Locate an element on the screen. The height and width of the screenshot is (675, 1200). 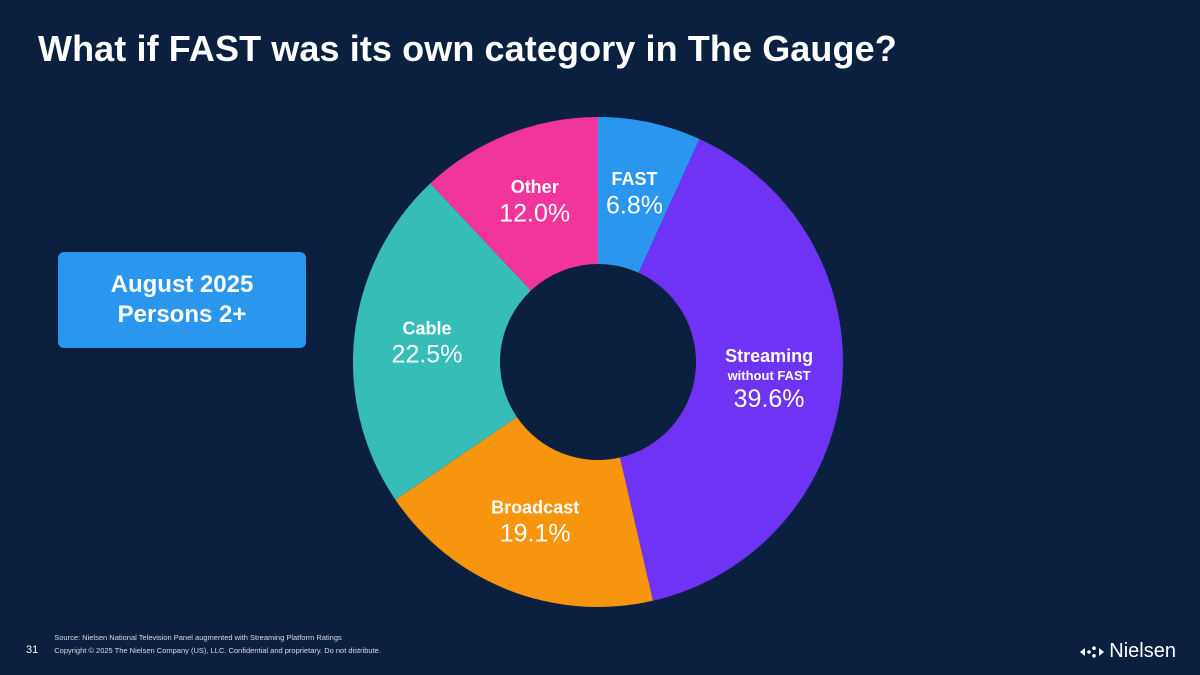
slice-subname-streaming: without FAST is located at coordinates (769, 375).